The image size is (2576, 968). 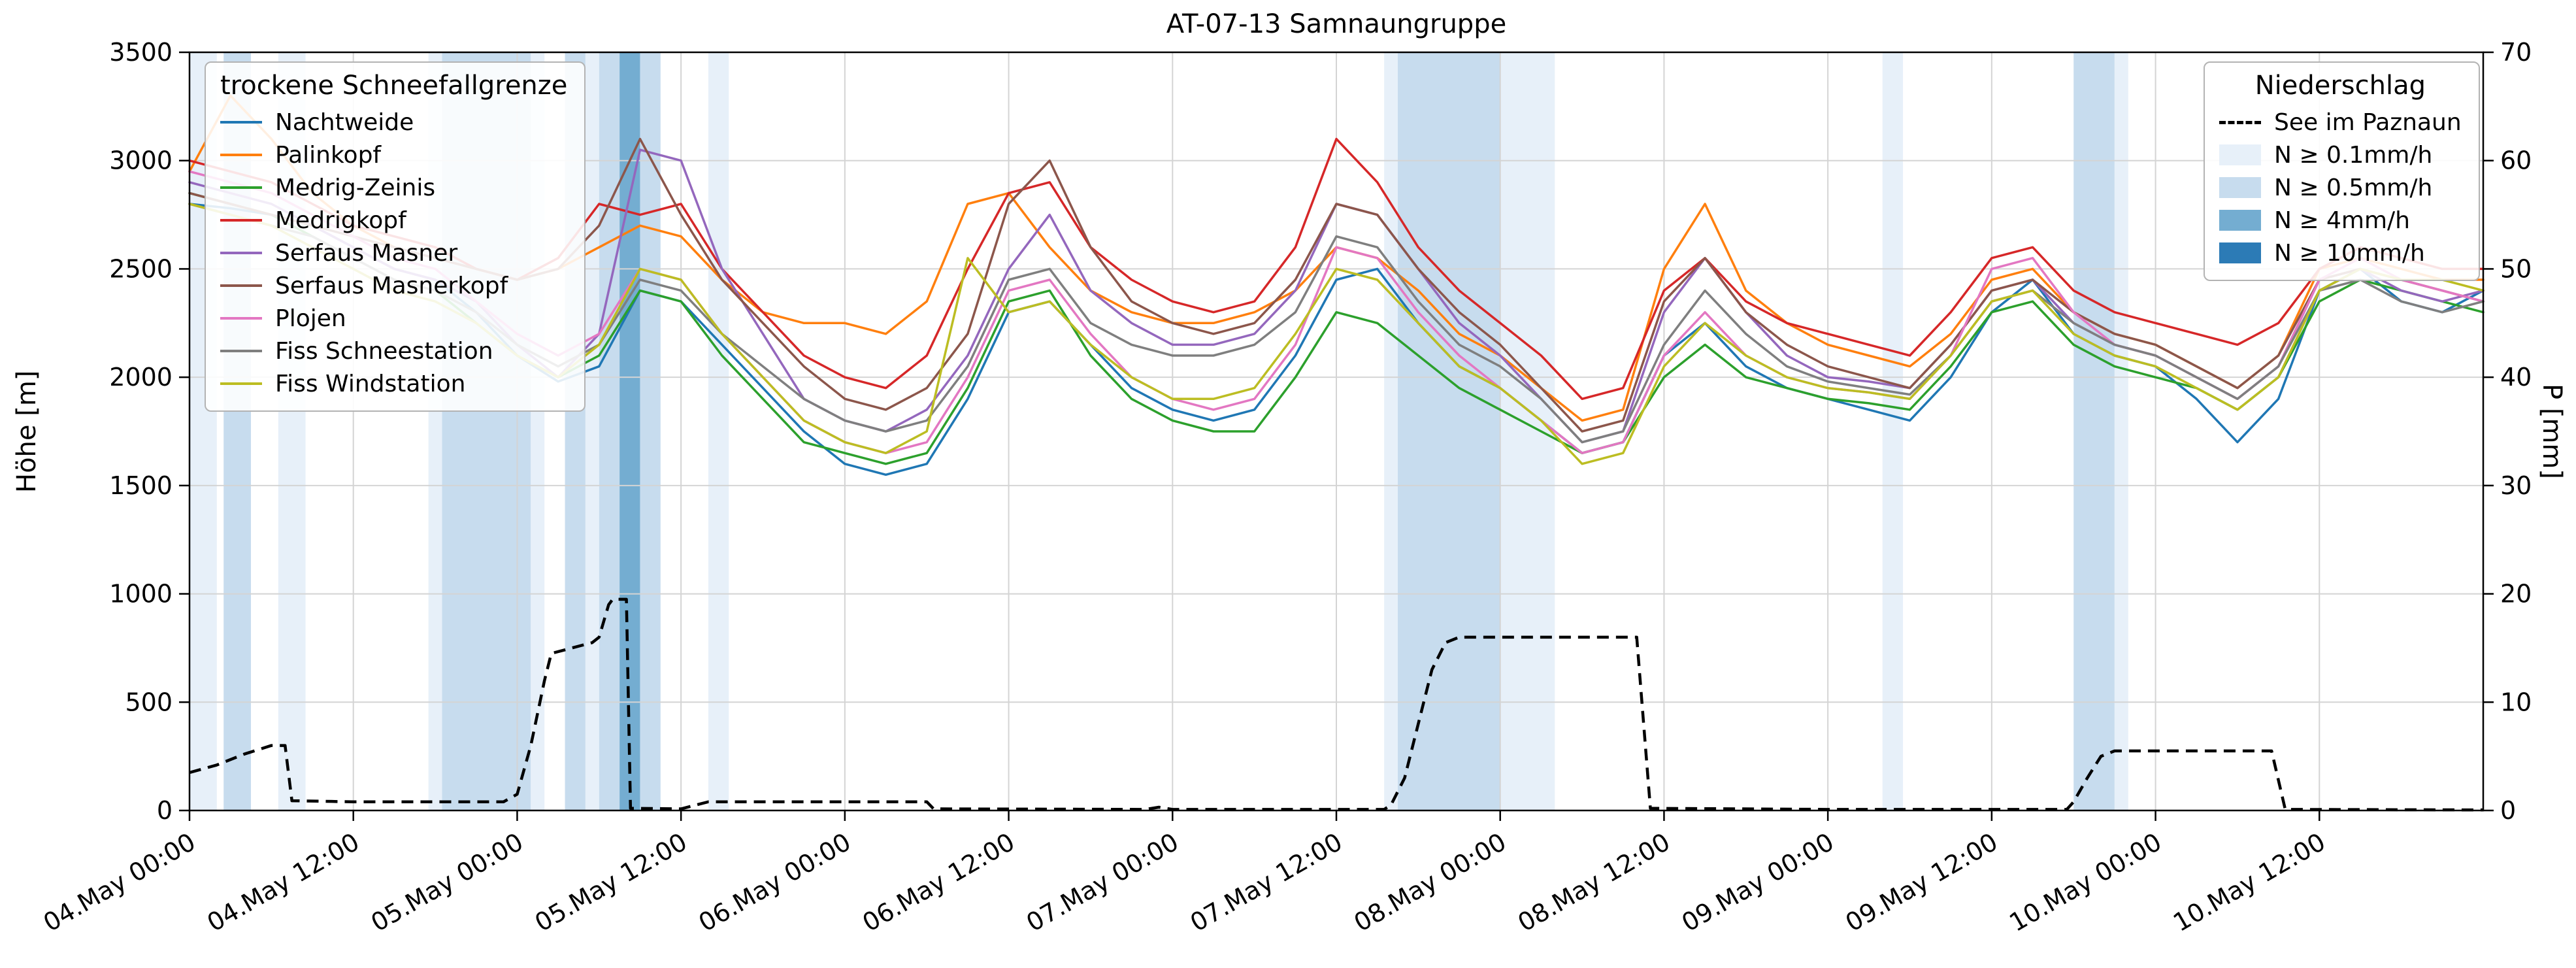 What do you see at coordinates (2249, 882) in the screenshot?
I see `x-tick-label: 10.May 12:00` at bounding box center [2249, 882].